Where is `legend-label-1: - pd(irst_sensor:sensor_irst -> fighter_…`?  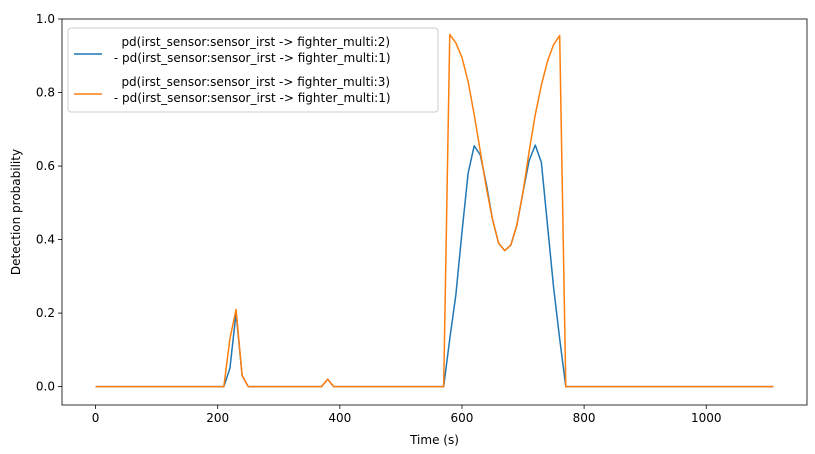
legend-label-1: - pd(irst_sensor:sensor_irst -> fighter_… is located at coordinates (250, 58).